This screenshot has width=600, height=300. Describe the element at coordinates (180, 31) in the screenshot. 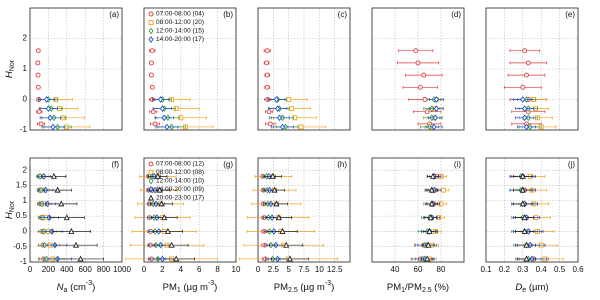

I see `legend-label: 12:00-14:00 (15)` at that location.